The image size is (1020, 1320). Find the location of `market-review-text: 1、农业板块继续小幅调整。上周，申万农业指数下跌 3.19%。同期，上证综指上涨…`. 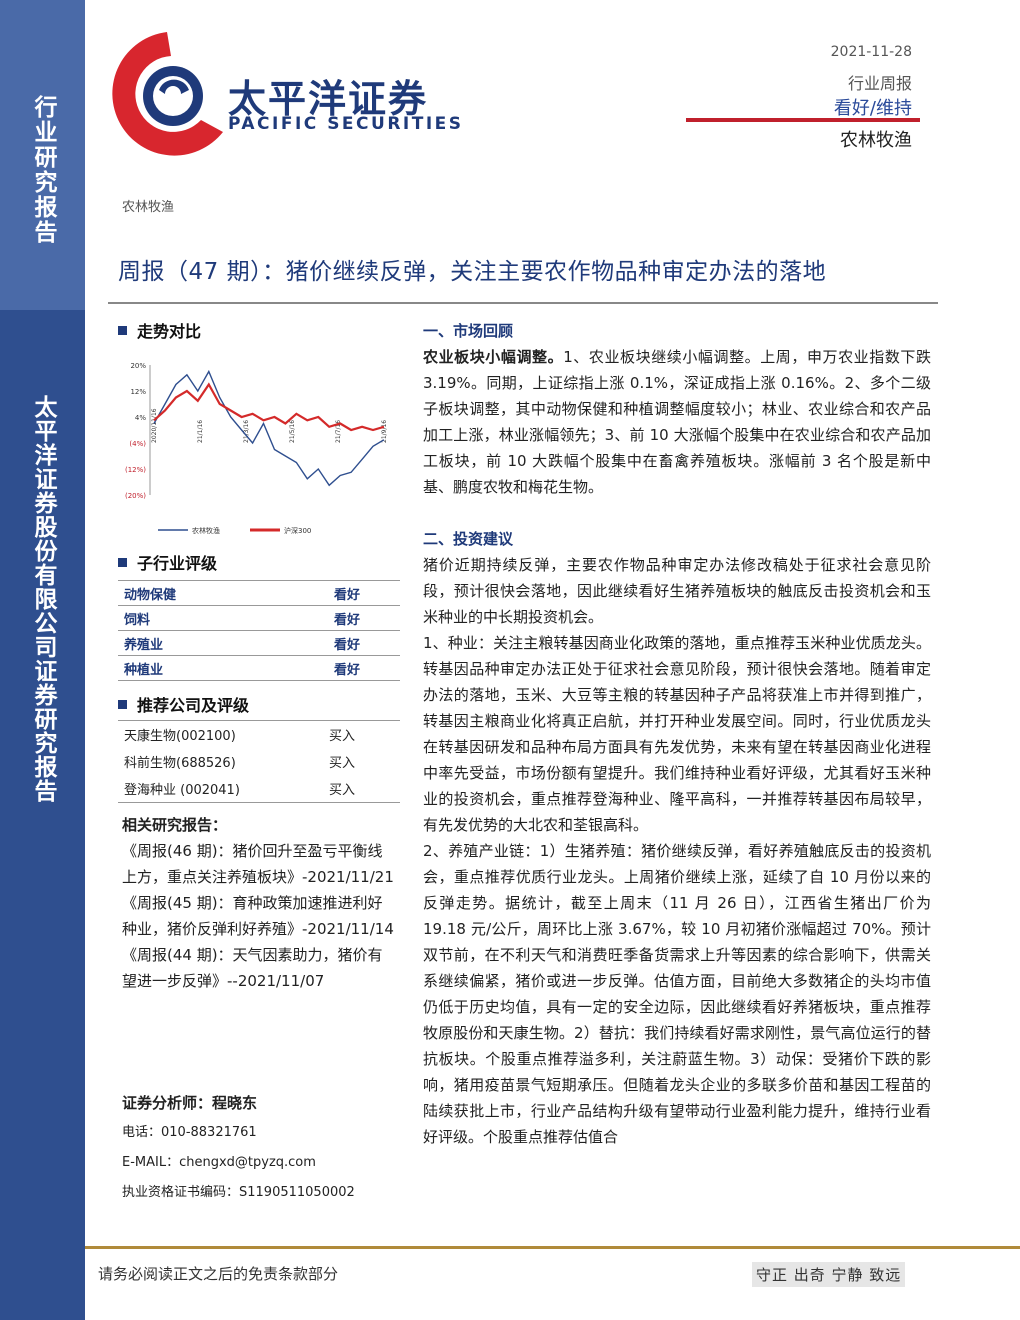

market-review-text: 1、农业板块继续小幅调整。上周，申万农业指数下跌 3.19%。同期，上证综指上涨… is located at coordinates (677, 422).